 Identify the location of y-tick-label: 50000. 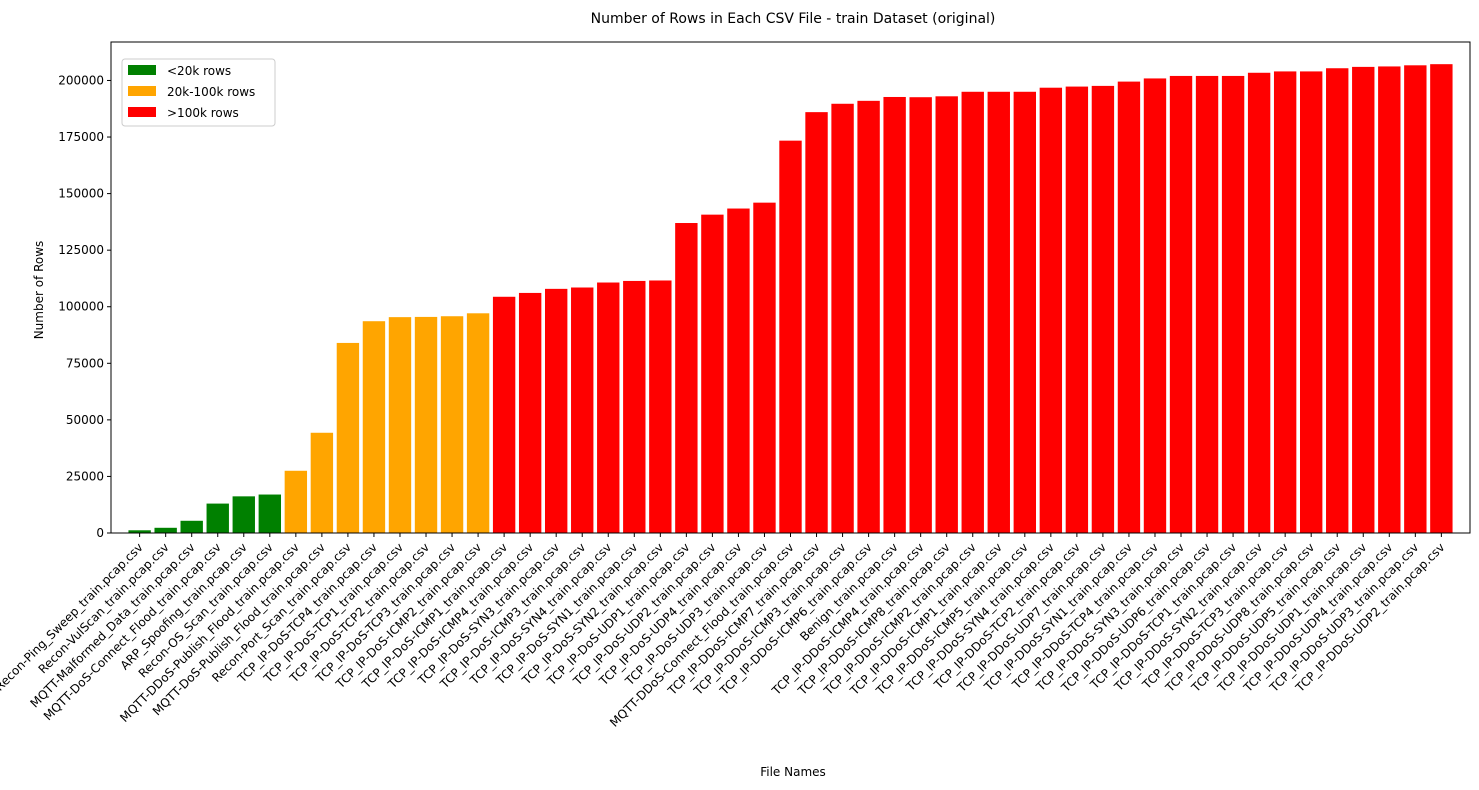
(85, 420).